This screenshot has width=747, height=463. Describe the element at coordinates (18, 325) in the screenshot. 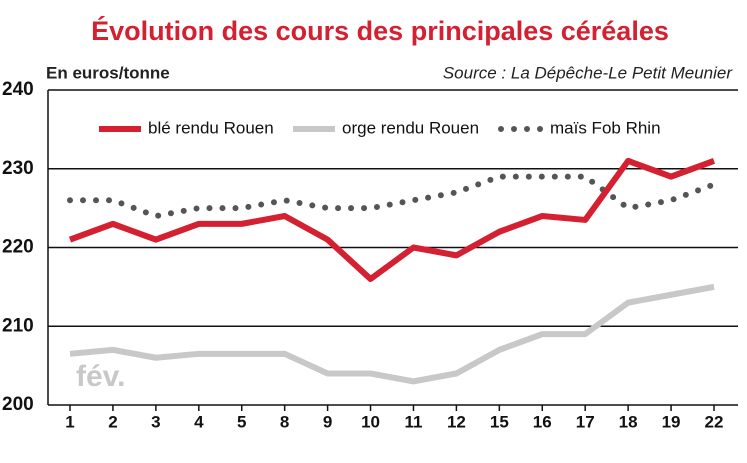

I see `y-tick-label: 210` at that location.